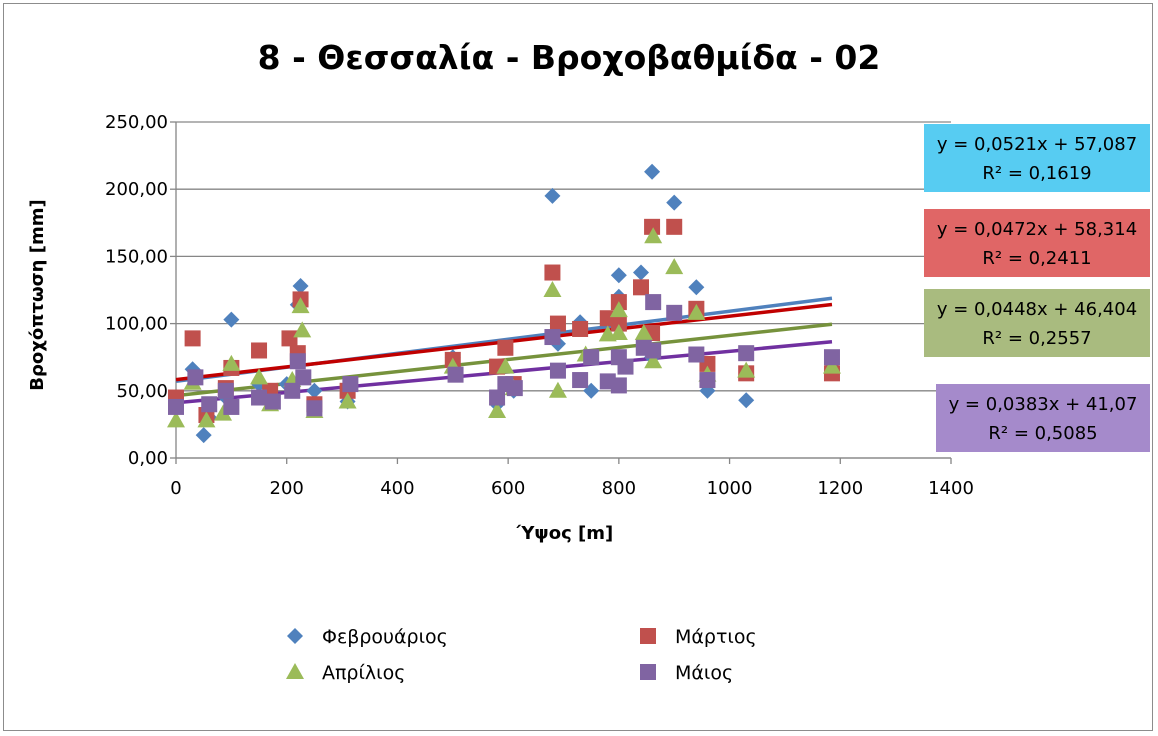 The image size is (1158, 736). Describe the element at coordinates (136, 189) in the screenshot. I see `y-tick-label: 200,00` at that location.